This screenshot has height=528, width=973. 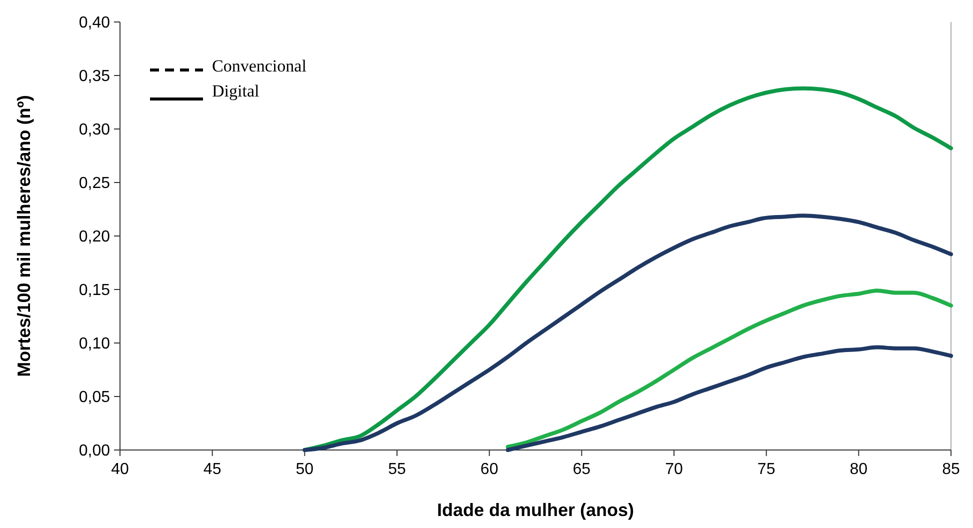 I want to click on x-tick-label: 40, so click(x=120, y=469).